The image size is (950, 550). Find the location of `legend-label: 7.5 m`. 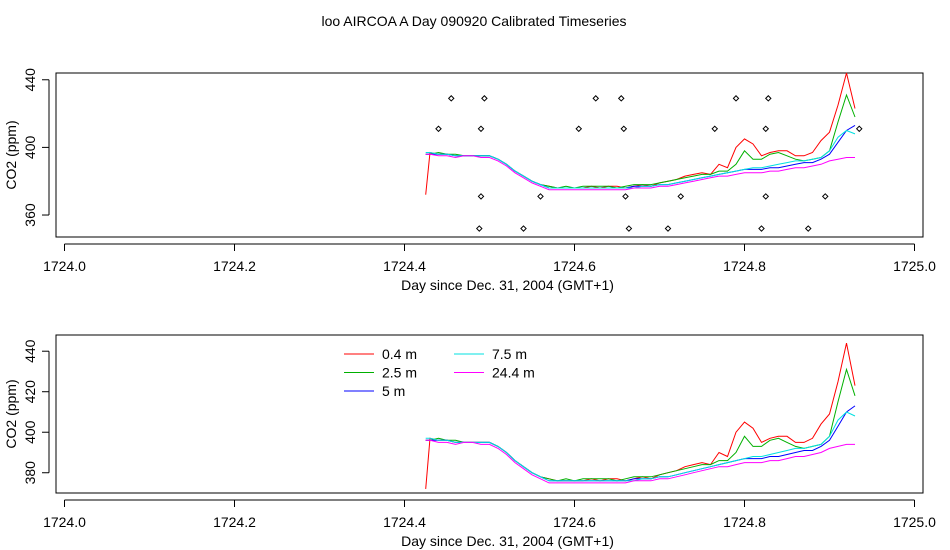

legend-label: 7.5 m is located at coordinates (509, 354).